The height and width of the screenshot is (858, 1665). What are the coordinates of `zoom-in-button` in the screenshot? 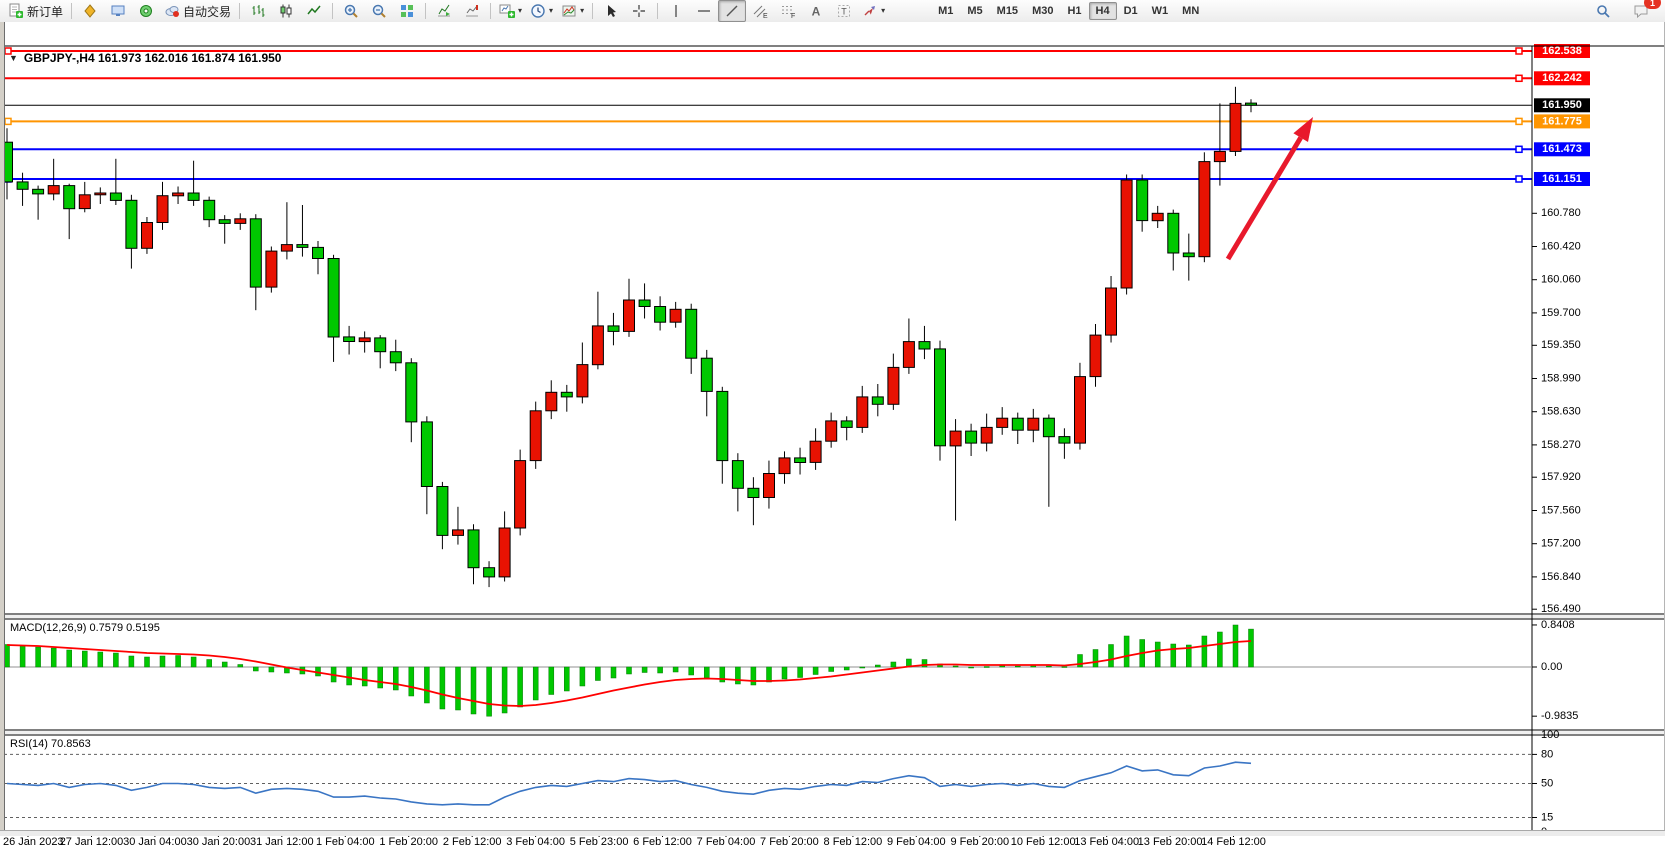 It's located at (351, 11).